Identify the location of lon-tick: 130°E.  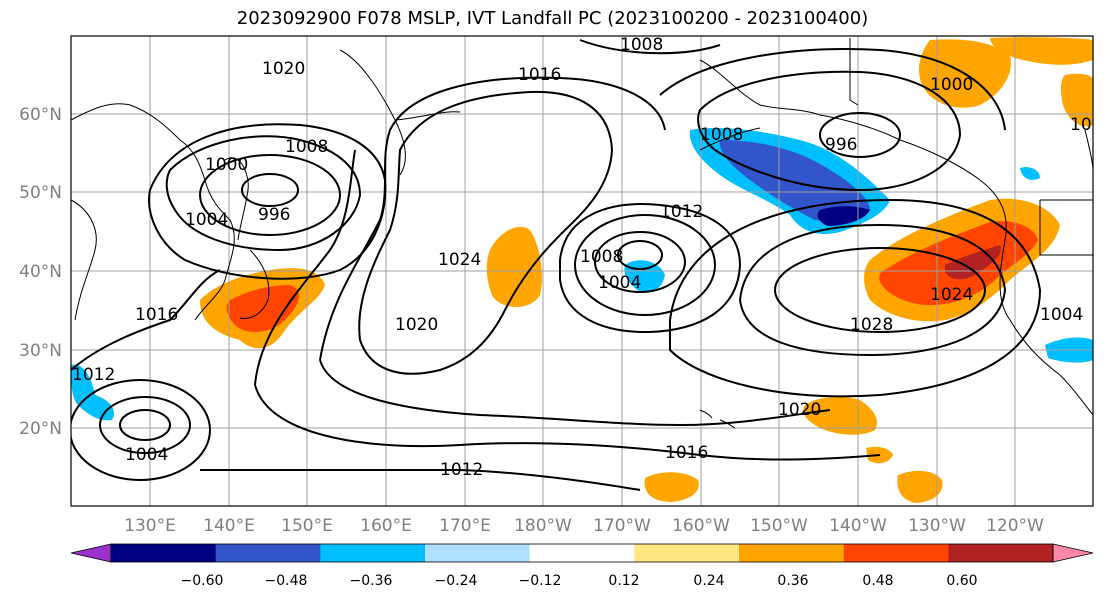
(150, 526).